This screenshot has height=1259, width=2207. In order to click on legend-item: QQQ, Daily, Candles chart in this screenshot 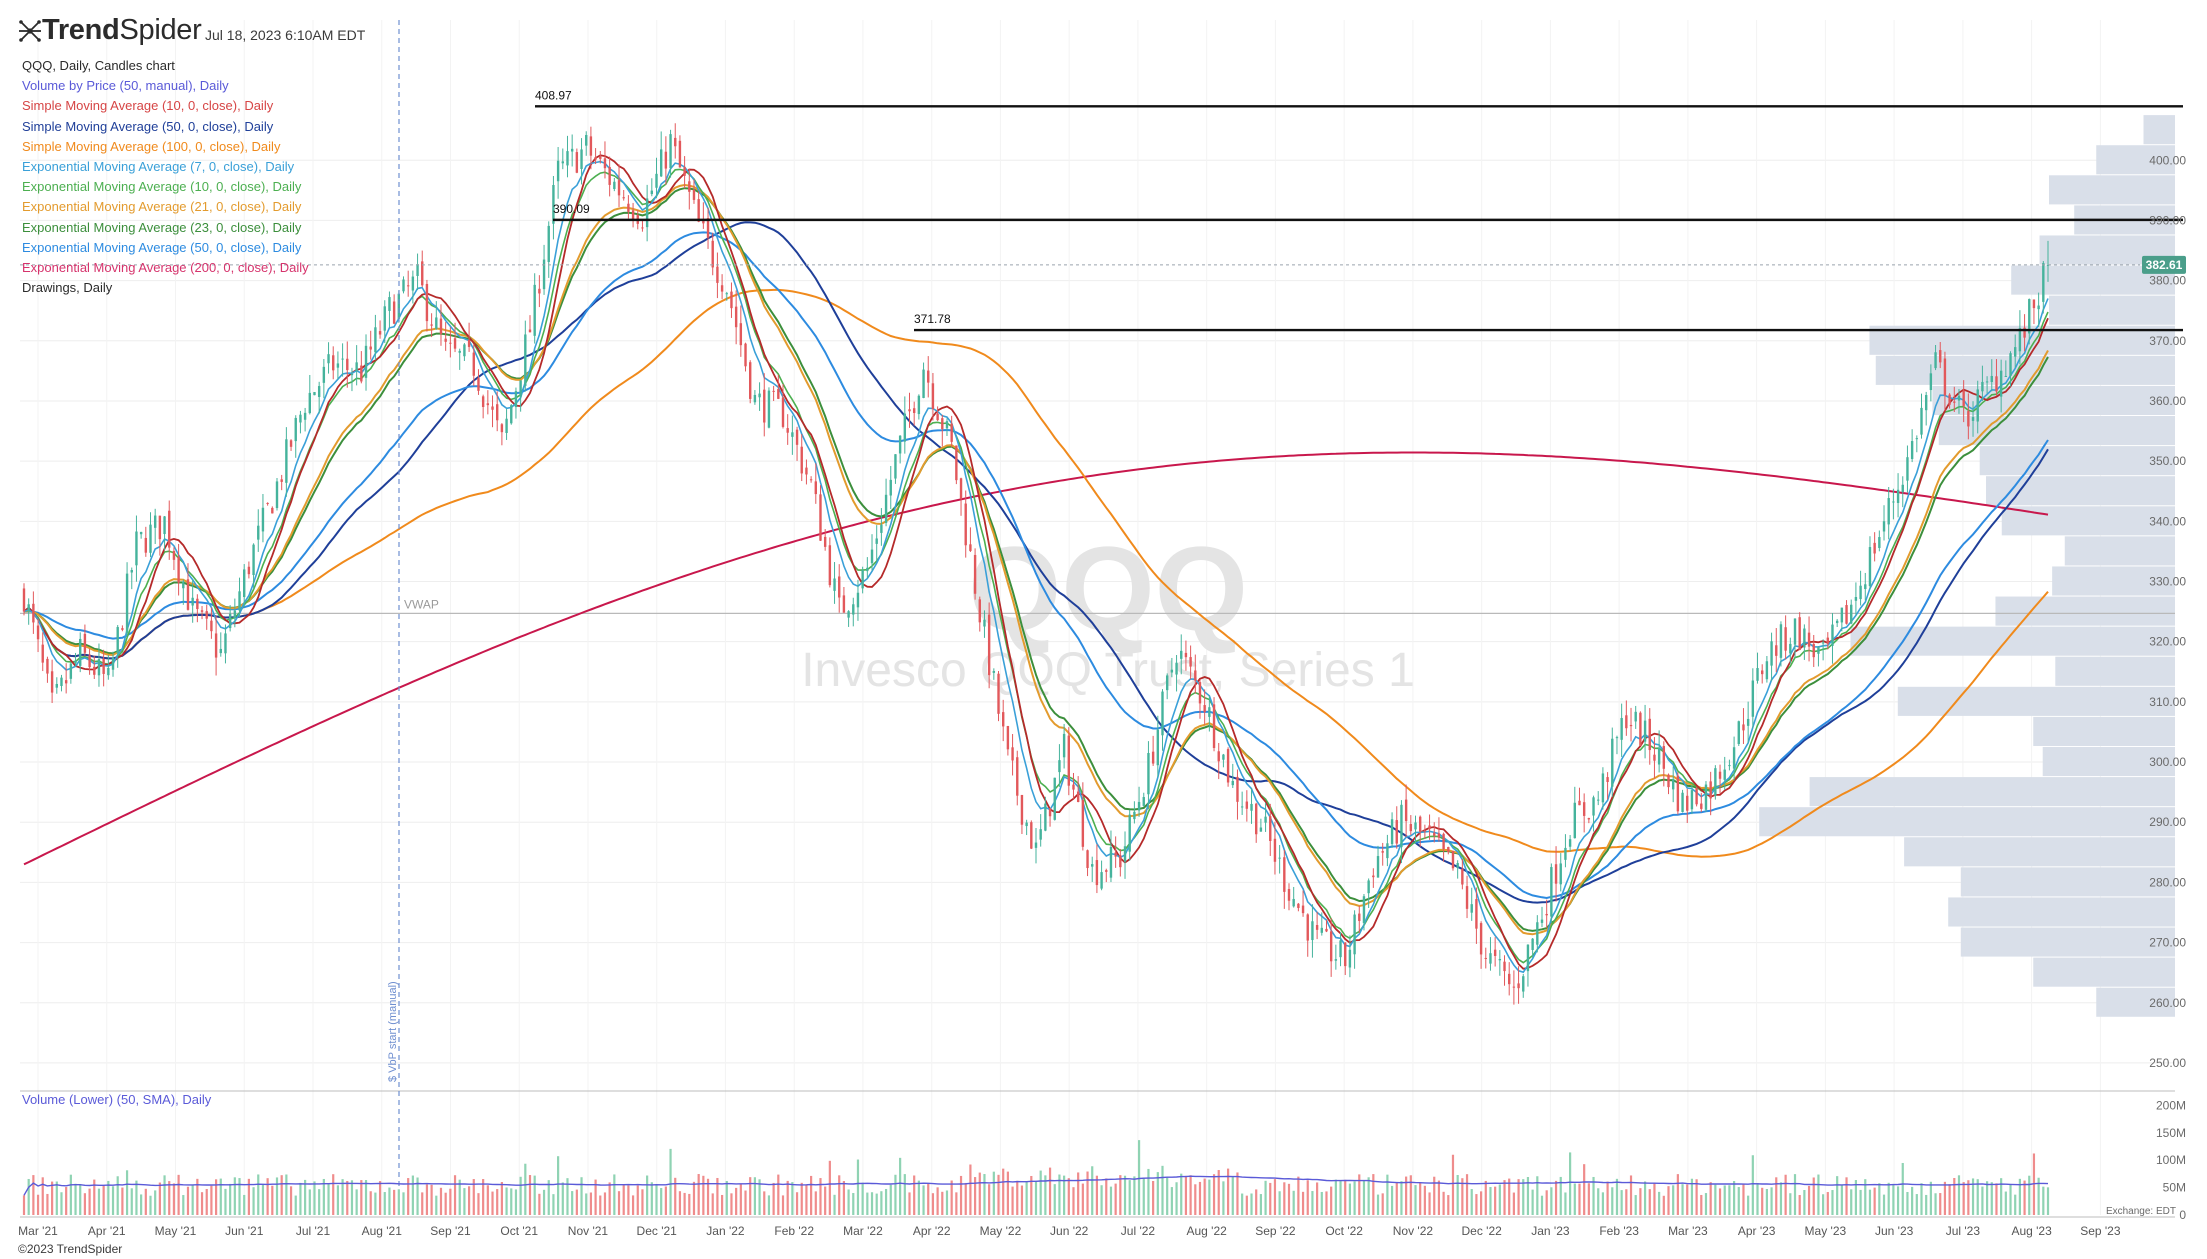, I will do `click(98, 65)`.